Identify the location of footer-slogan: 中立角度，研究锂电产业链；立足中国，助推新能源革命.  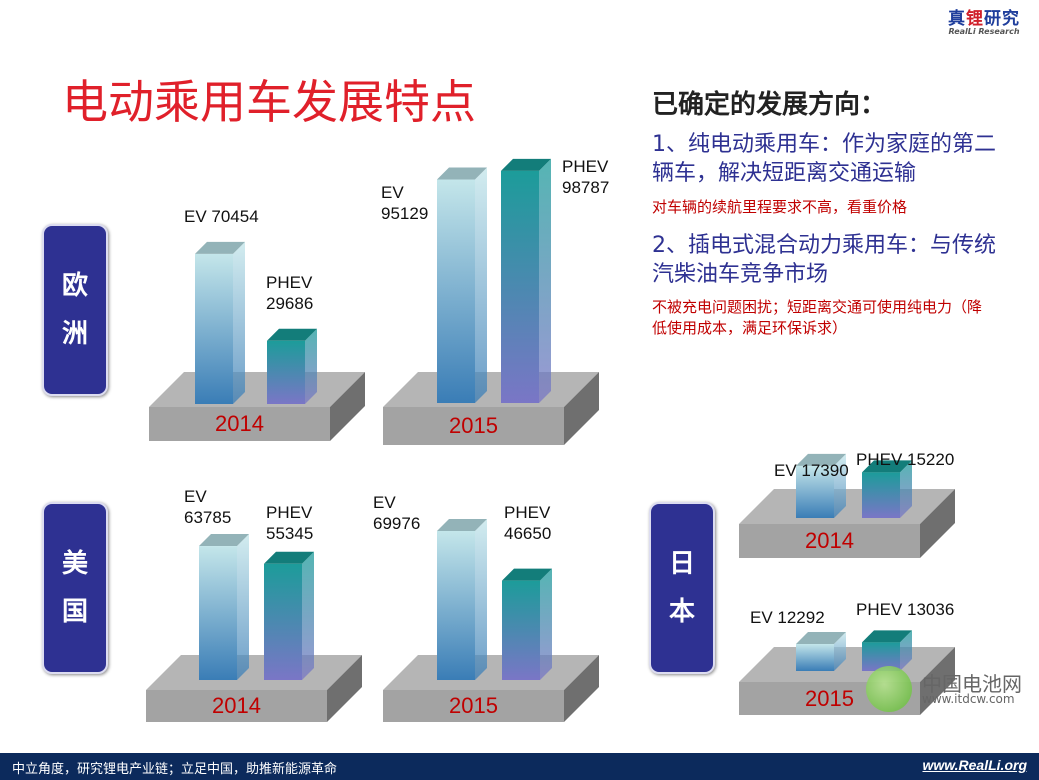
(175, 769).